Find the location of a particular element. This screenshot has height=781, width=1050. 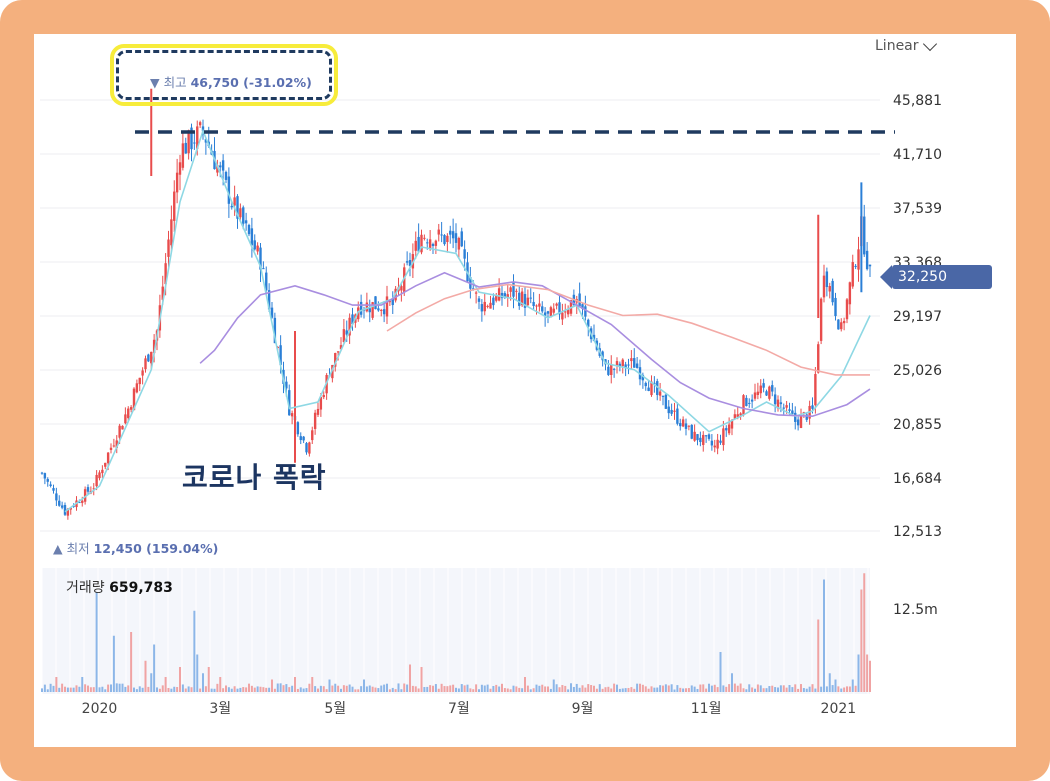

volume-tick-label: 12.5m is located at coordinates (915, 610).